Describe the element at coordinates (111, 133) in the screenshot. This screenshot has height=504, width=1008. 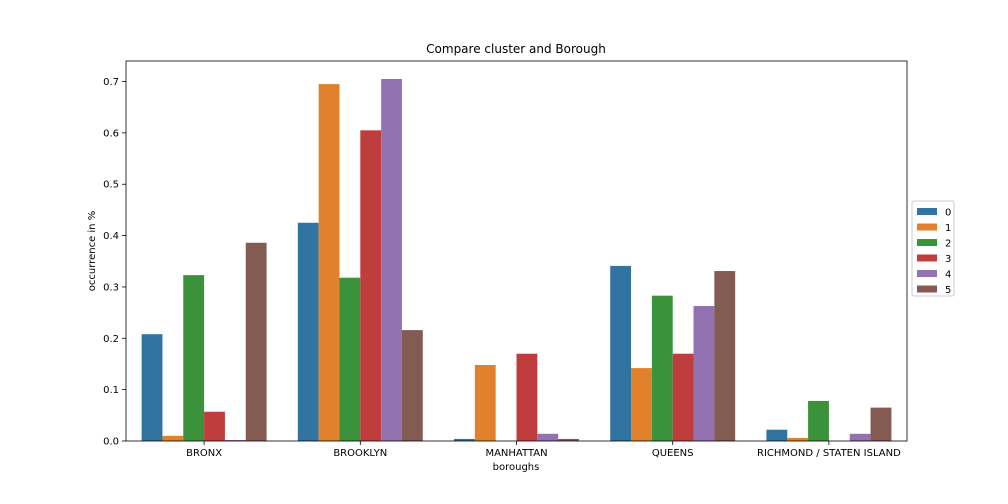
I see `y-tick-label: 0.6` at that location.